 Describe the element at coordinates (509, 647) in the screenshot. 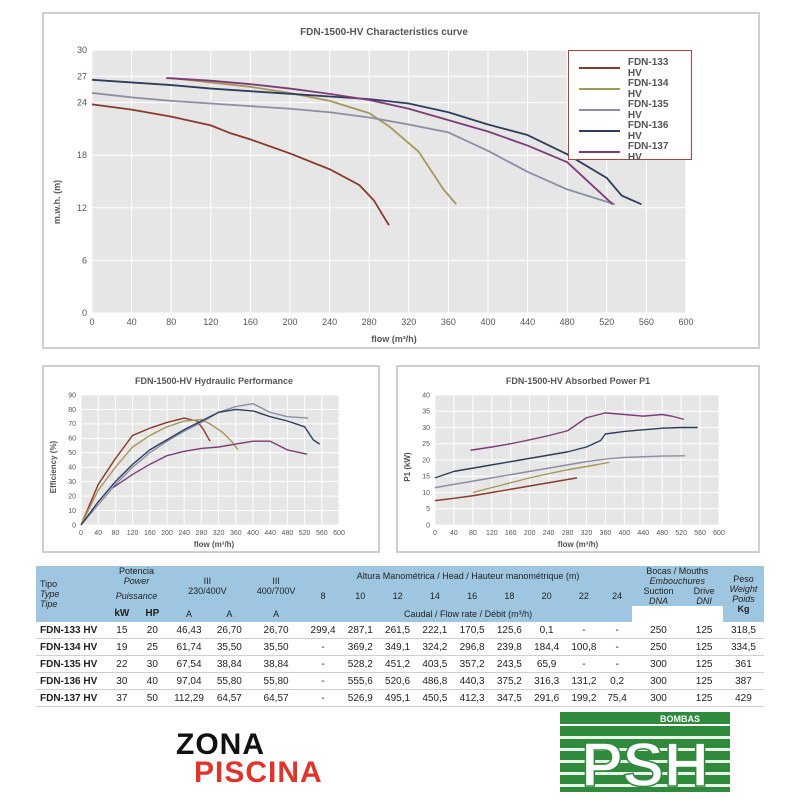

I see `flow-cell: 239,8` at that location.